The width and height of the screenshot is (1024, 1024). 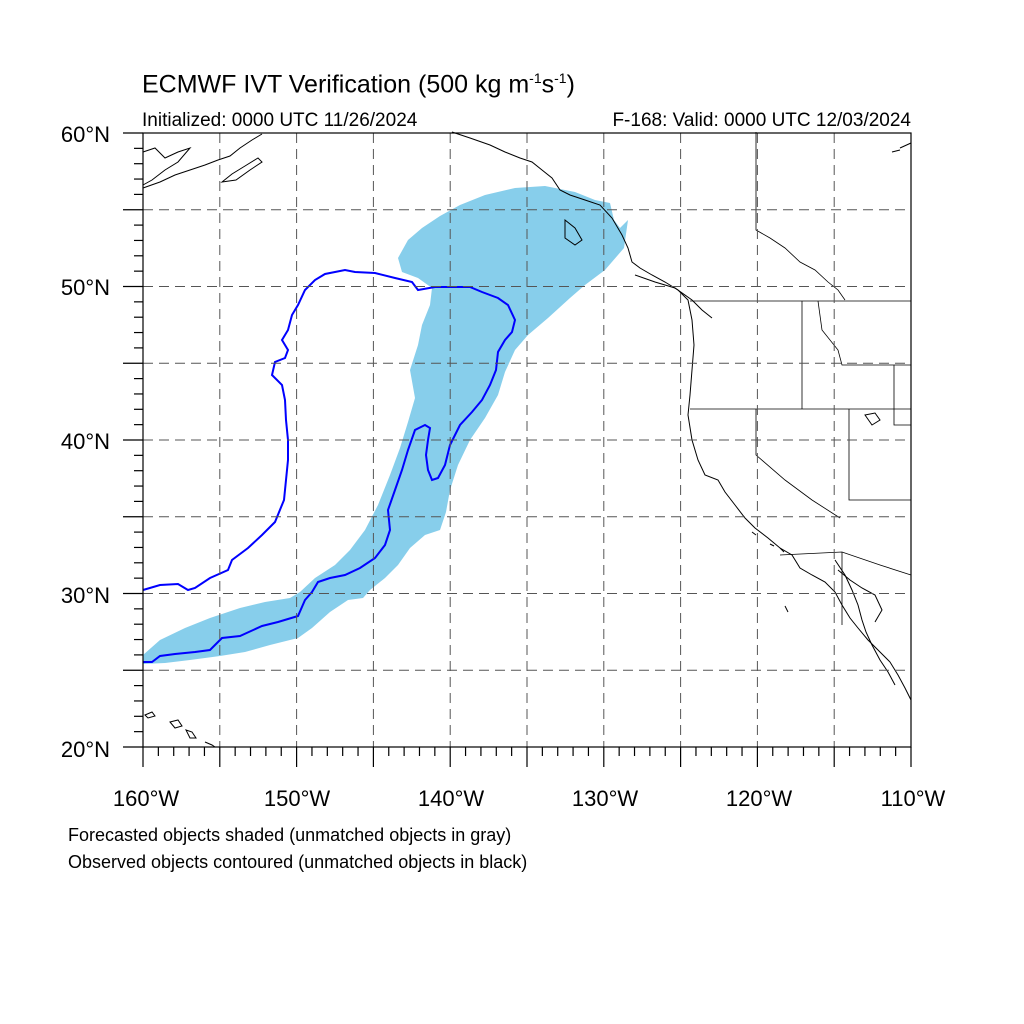 What do you see at coordinates (529, 798) in the screenshot?
I see `lon-tick-labels: 160°W 150°W 140°W 130°W 120°W 110°W` at bounding box center [529, 798].